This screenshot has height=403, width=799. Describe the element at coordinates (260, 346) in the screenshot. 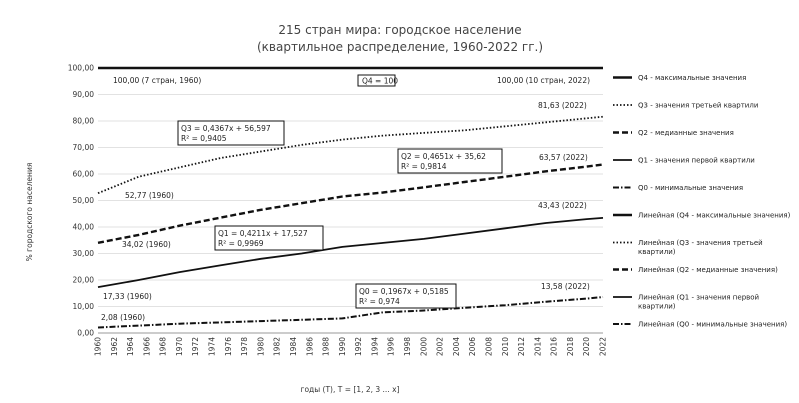

I see `x-tick-label: 1980` at that location.